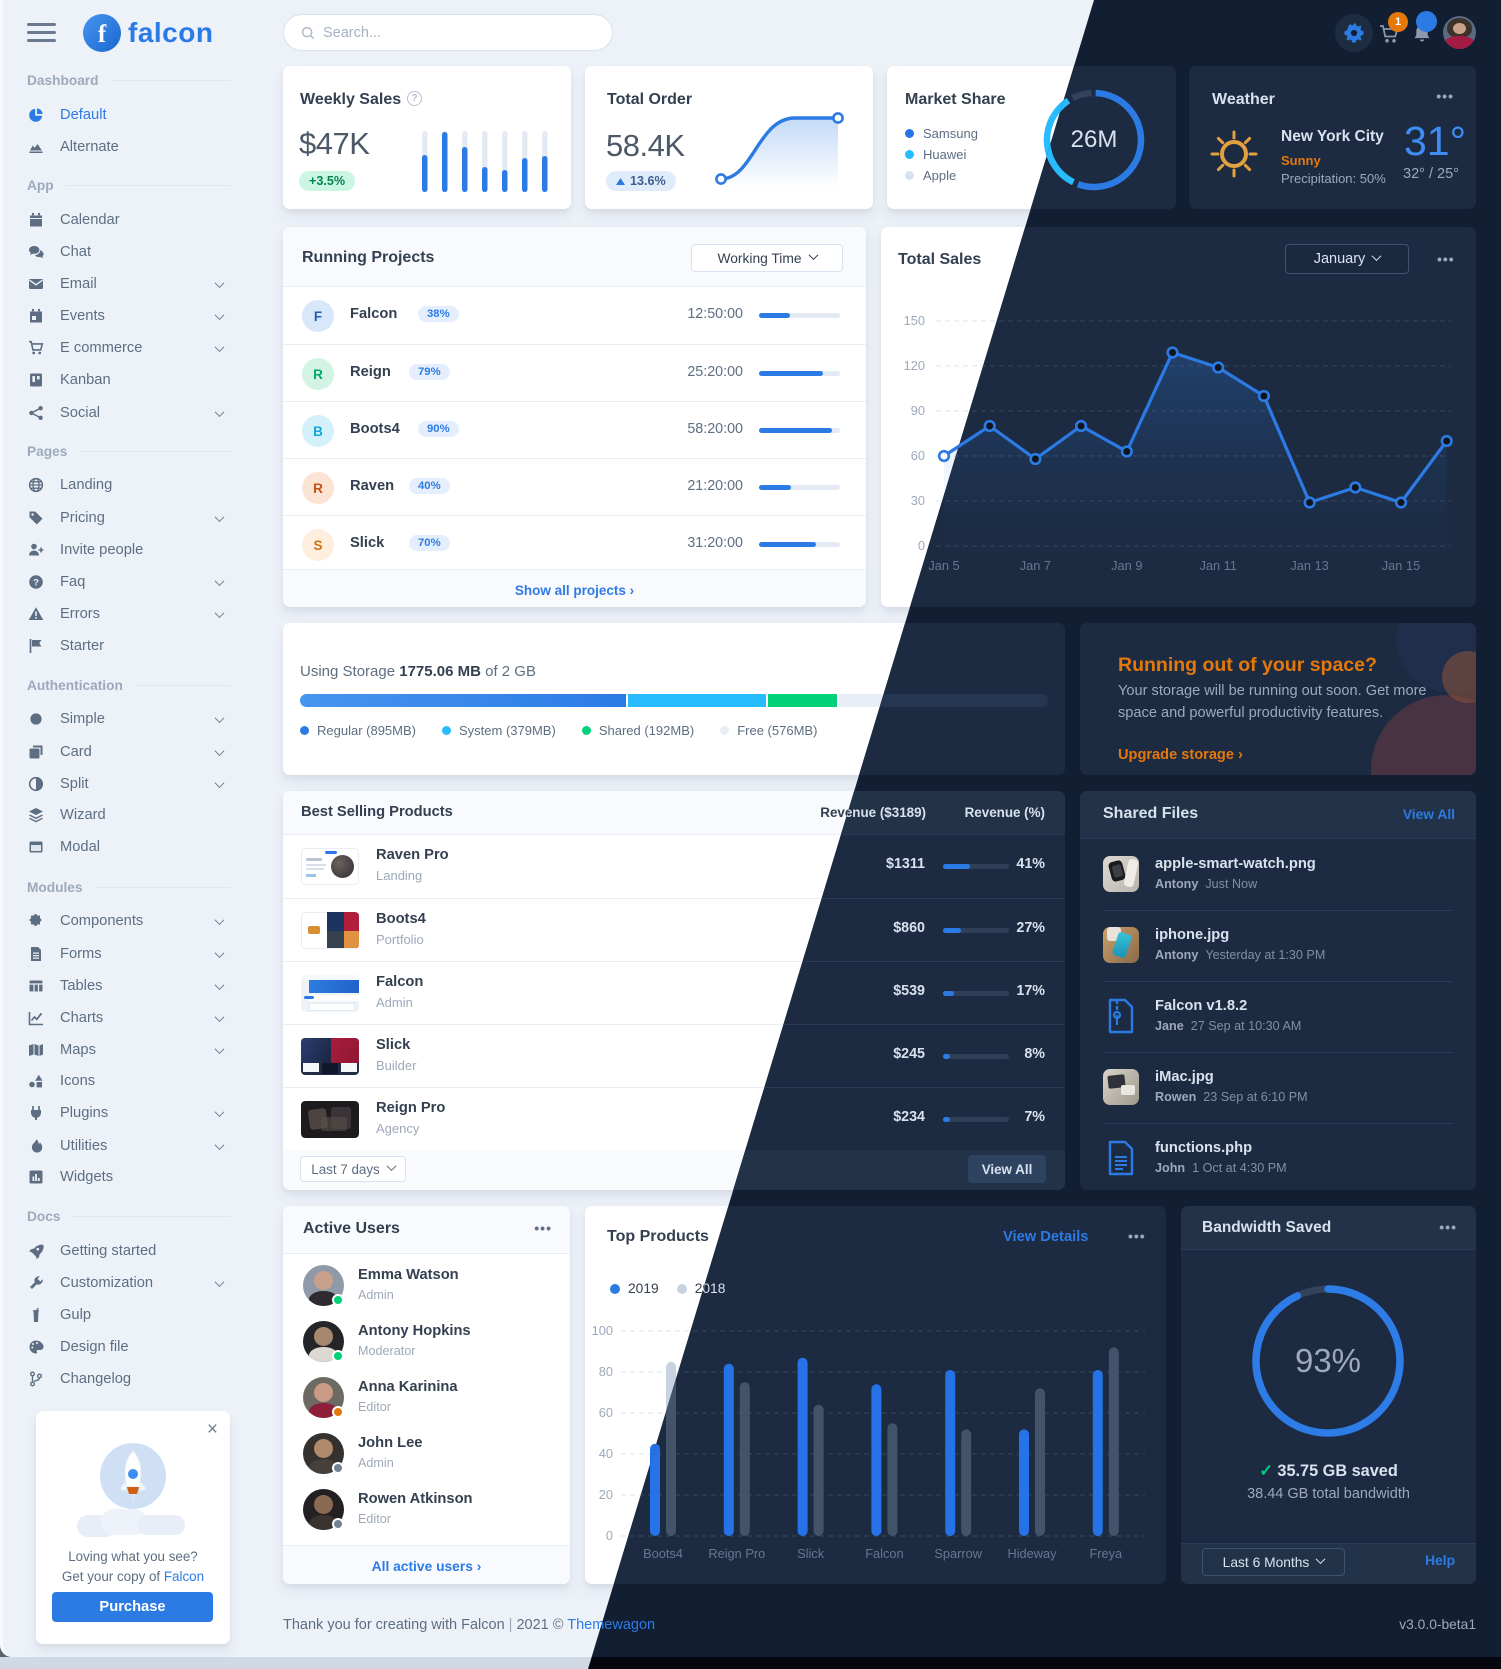 This screenshot has height=1669, width=1501. Describe the element at coordinates (1309, 565) in the screenshot. I see `svg-text: Jan 13` at that location.